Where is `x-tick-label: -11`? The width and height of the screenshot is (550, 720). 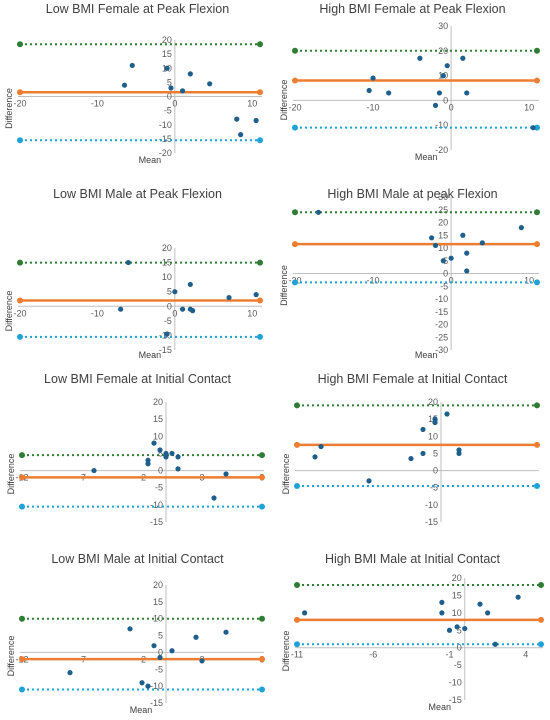
x-tick-label: -11 is located at coordinates (297, 655).